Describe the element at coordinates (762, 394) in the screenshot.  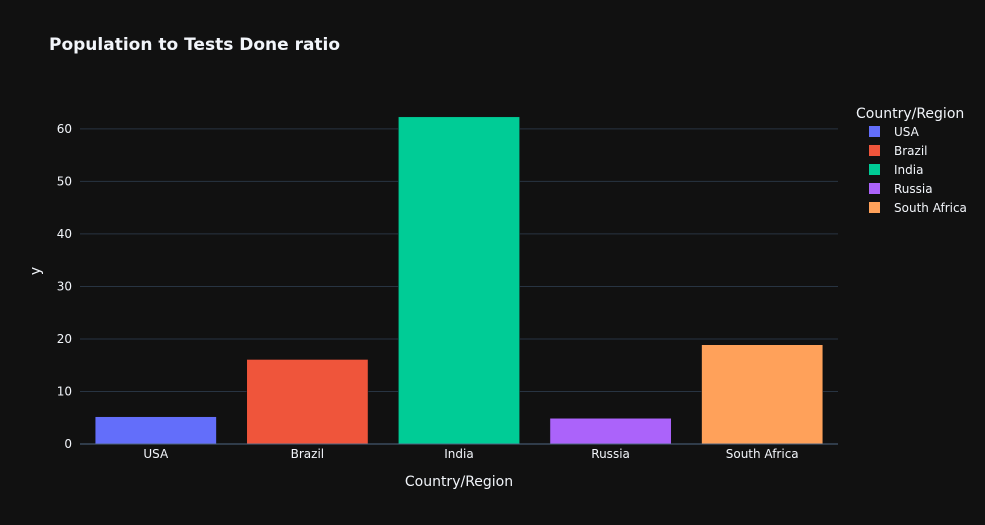
I see `bar-south-africa` at that location.